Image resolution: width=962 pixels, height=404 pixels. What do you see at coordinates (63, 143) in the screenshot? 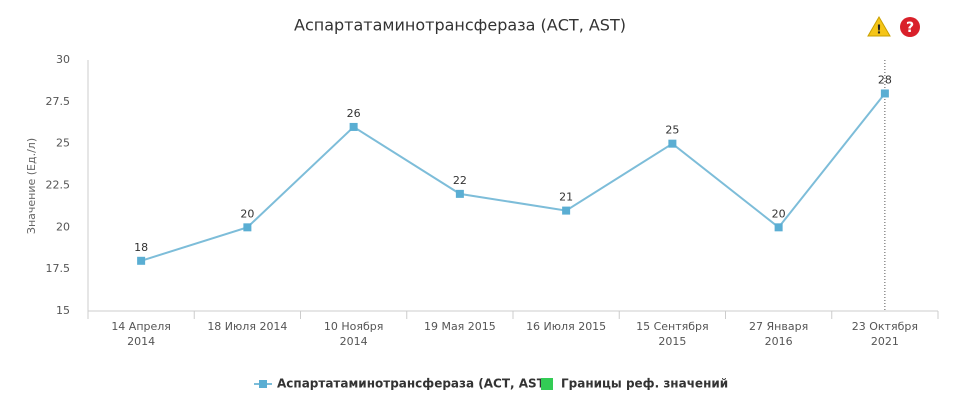
I see `y-tick-label: 25` at bounding box center [63, 143].